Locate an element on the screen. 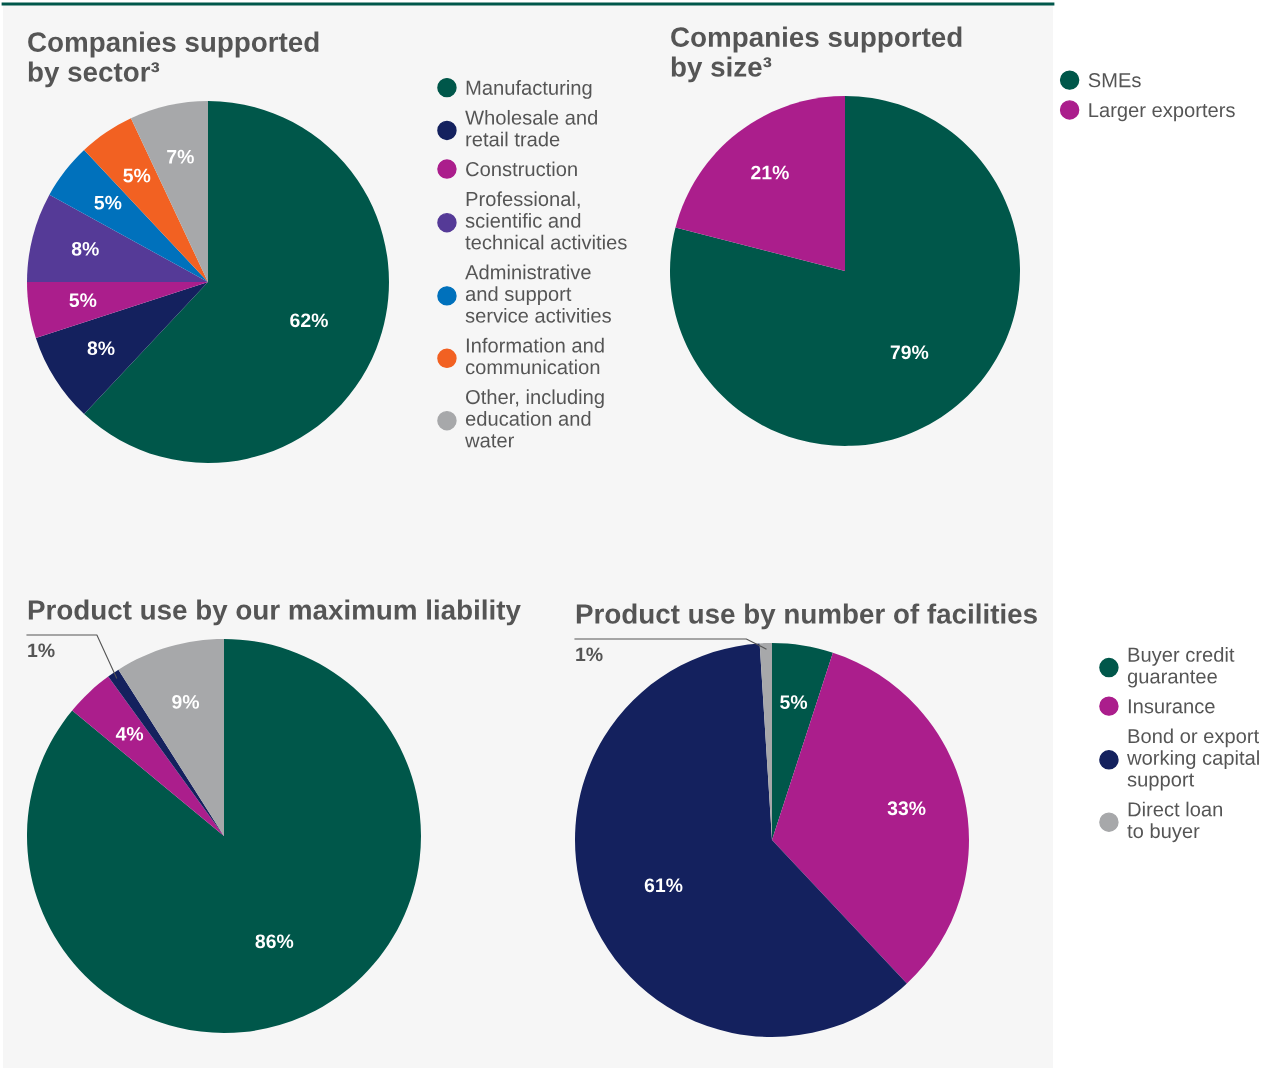 Image resolution: width=1271 pixels, height=1068 pixels. chart-title: Product use by our maximum liability is located at coordinates (274, 612).